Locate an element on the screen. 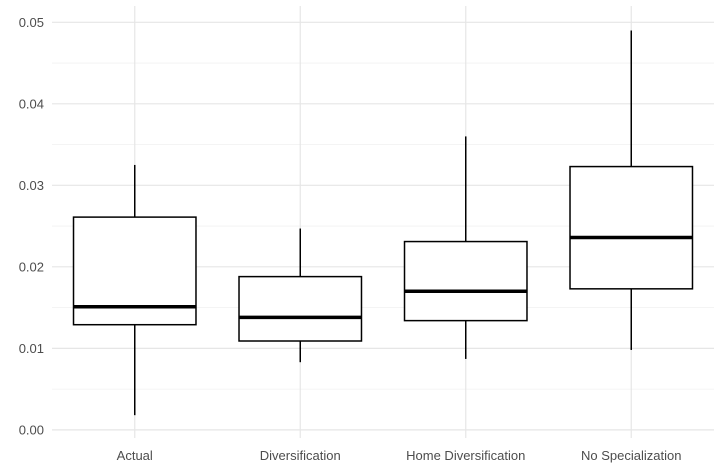 The width and height of the screenshot is (721, 466). y-tick-label: 0.04 is located at coordinates (31, 103).